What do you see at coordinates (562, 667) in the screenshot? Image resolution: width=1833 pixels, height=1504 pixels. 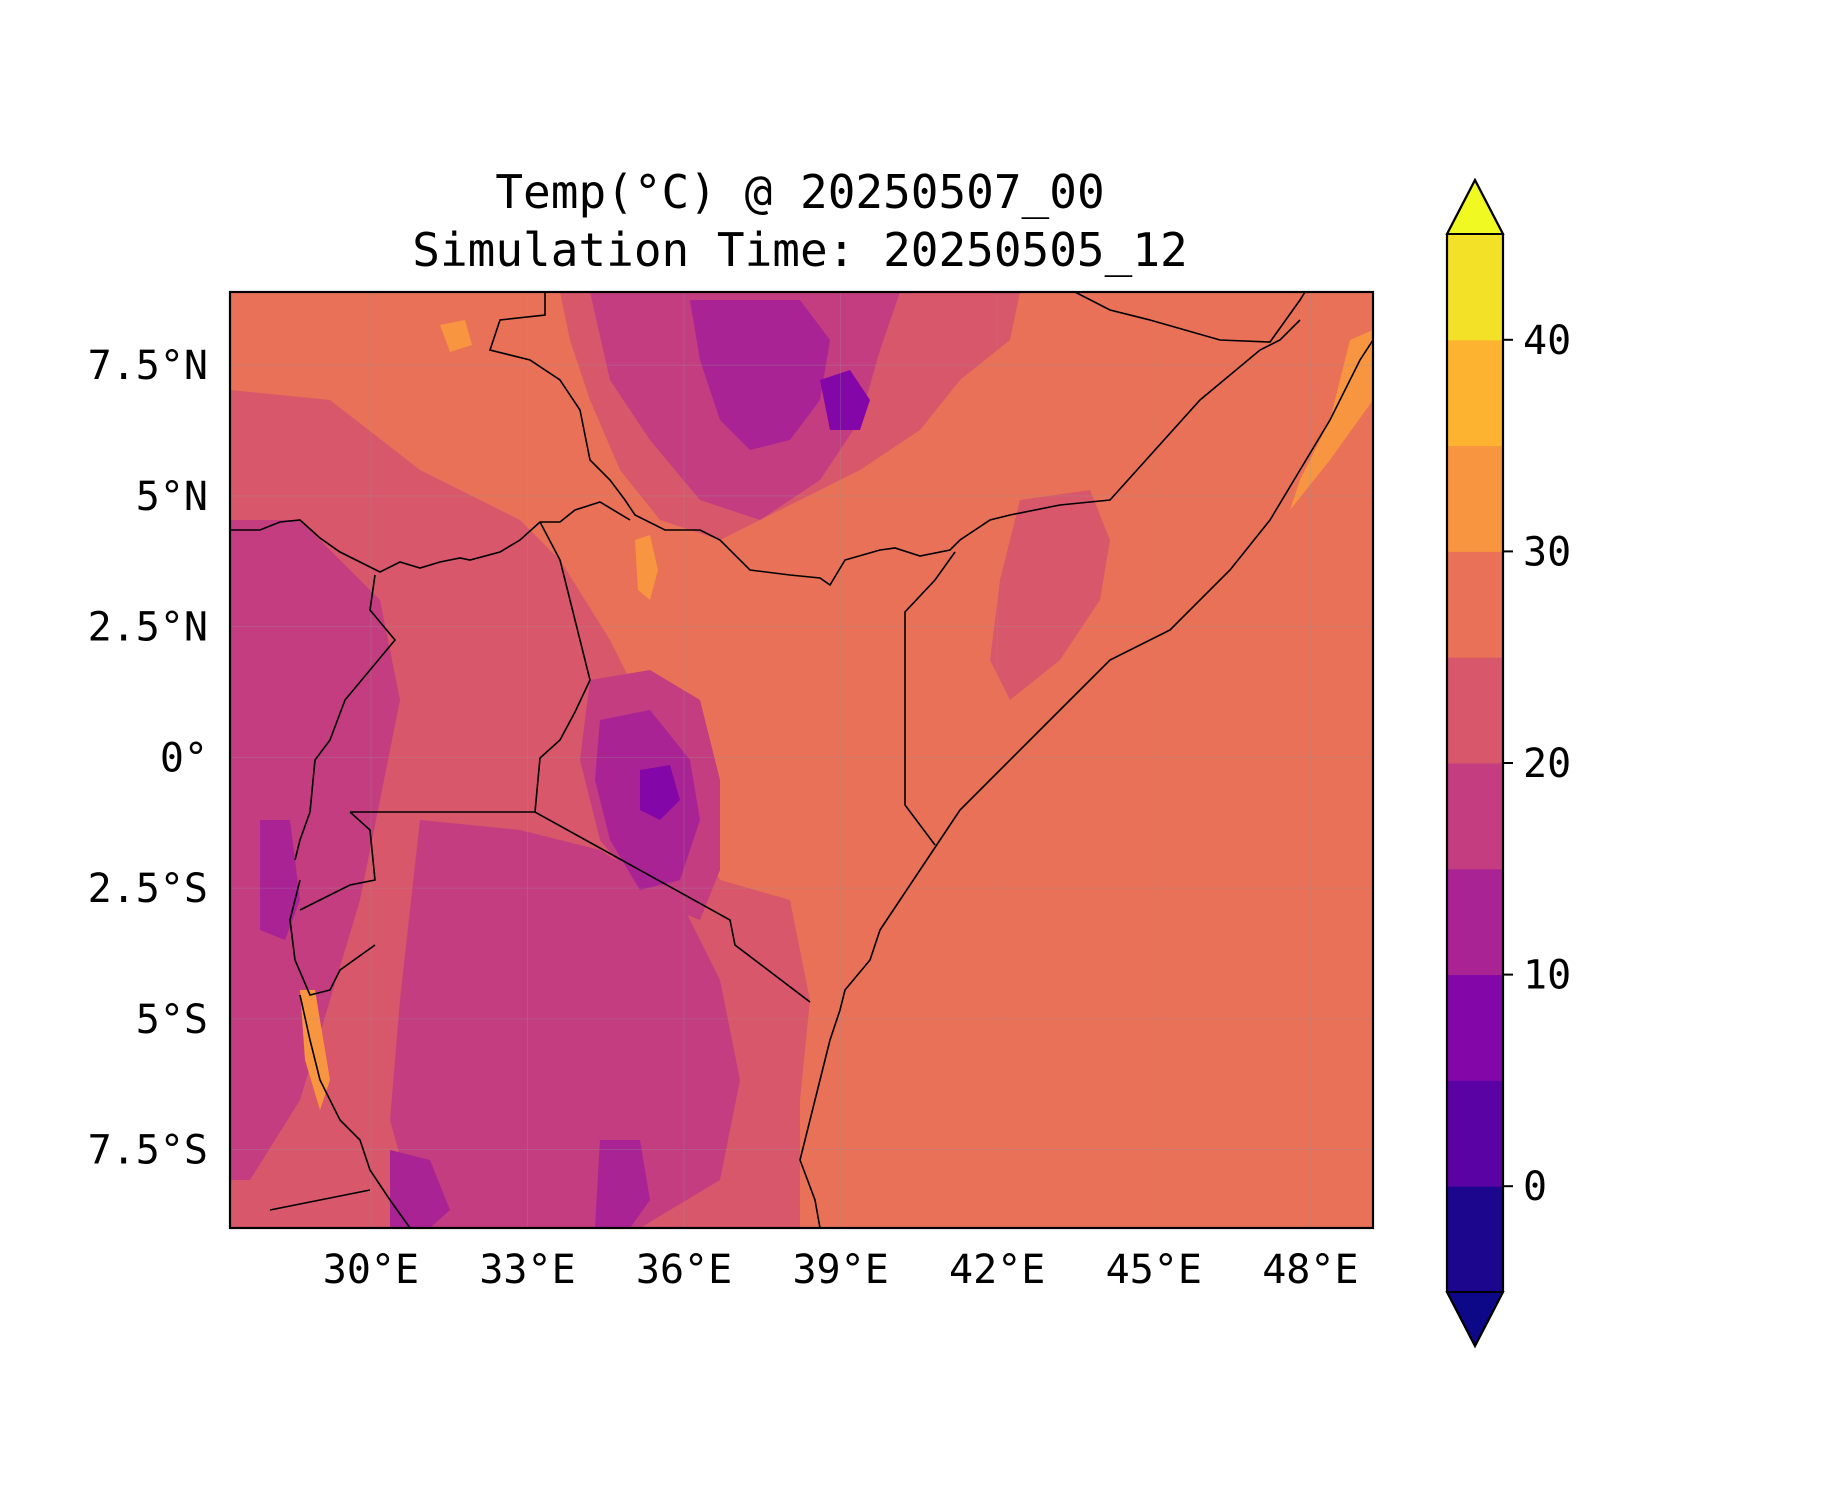 I see `border-uganda-kenya` at bounding box center [562, 667].